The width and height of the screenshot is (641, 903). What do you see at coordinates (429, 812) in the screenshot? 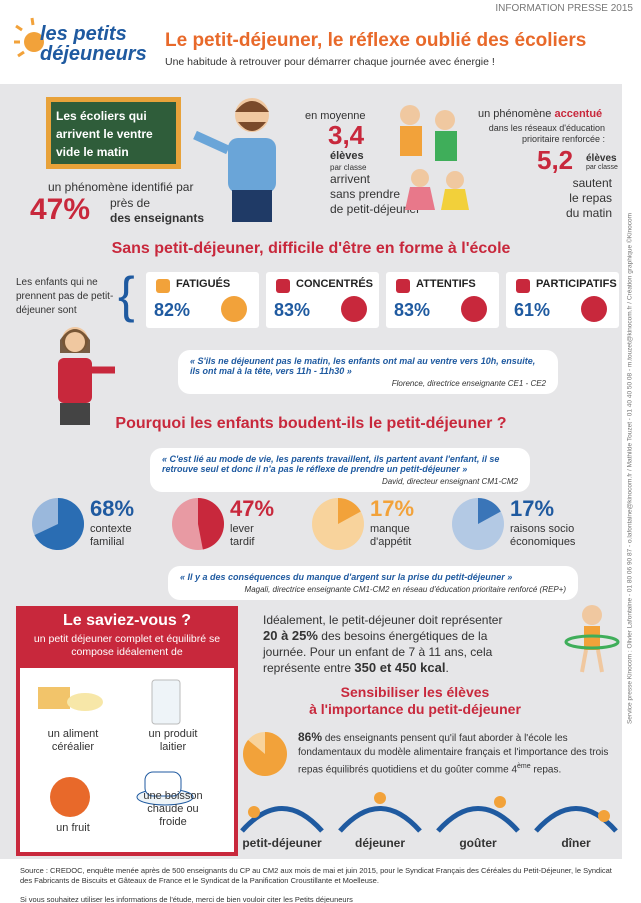
I see `meal-arcs` at bounding box center [429, 812].